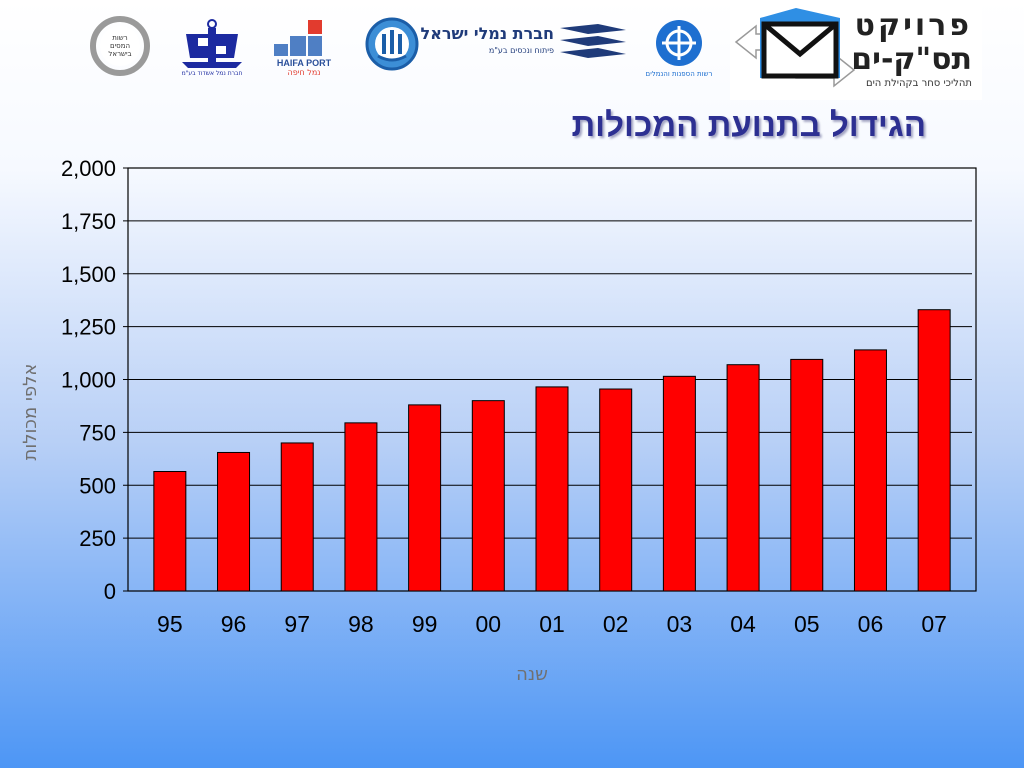 The height and width of the screenshot is (768, 1024). Describe the element at coordinates (680, 624) in the screenshot. I see `x-tick-label: 03` at that location.